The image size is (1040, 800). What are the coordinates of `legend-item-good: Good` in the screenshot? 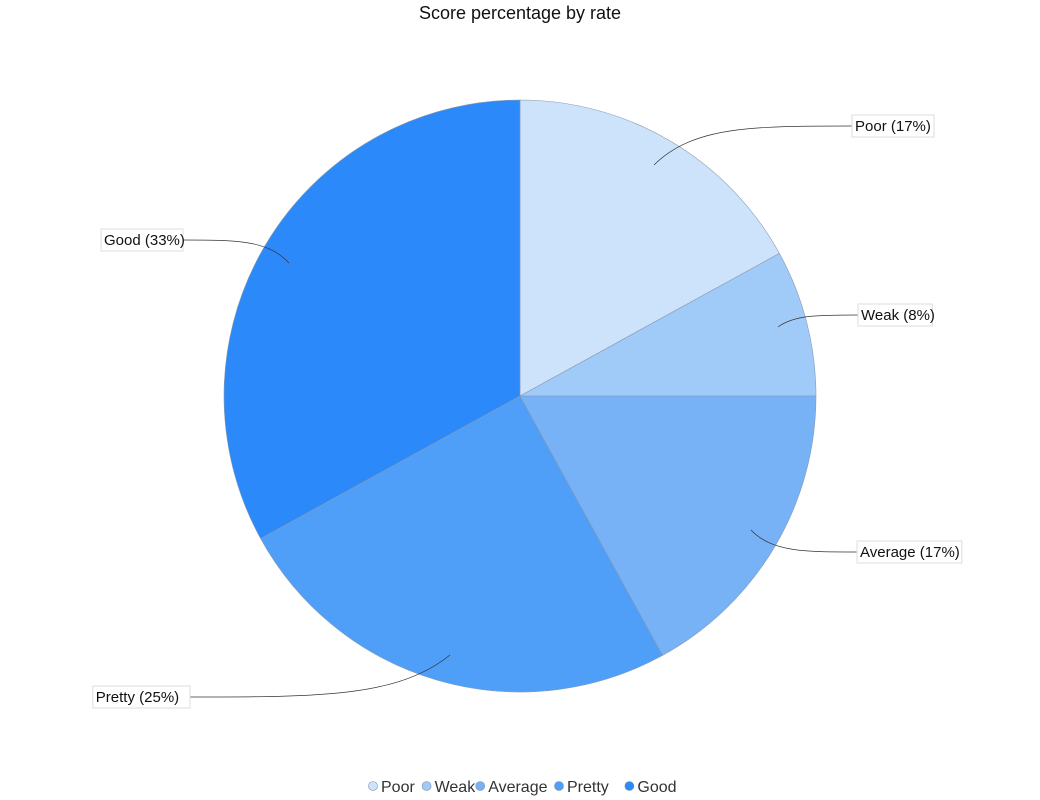 It's located at (650, 787).